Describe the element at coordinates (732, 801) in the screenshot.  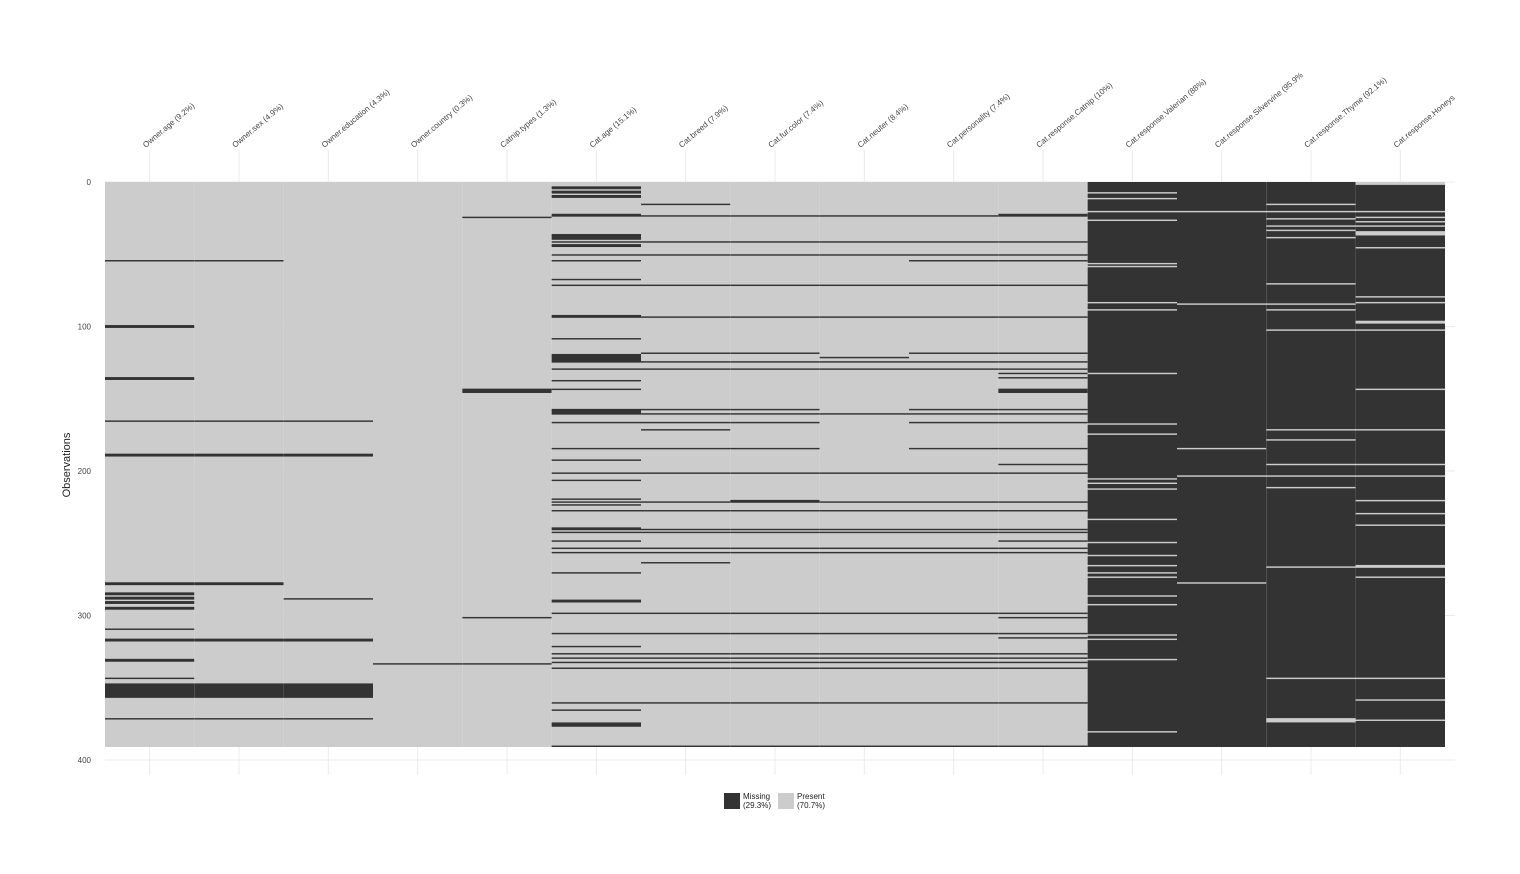
I see `legend-swatch` at that location.